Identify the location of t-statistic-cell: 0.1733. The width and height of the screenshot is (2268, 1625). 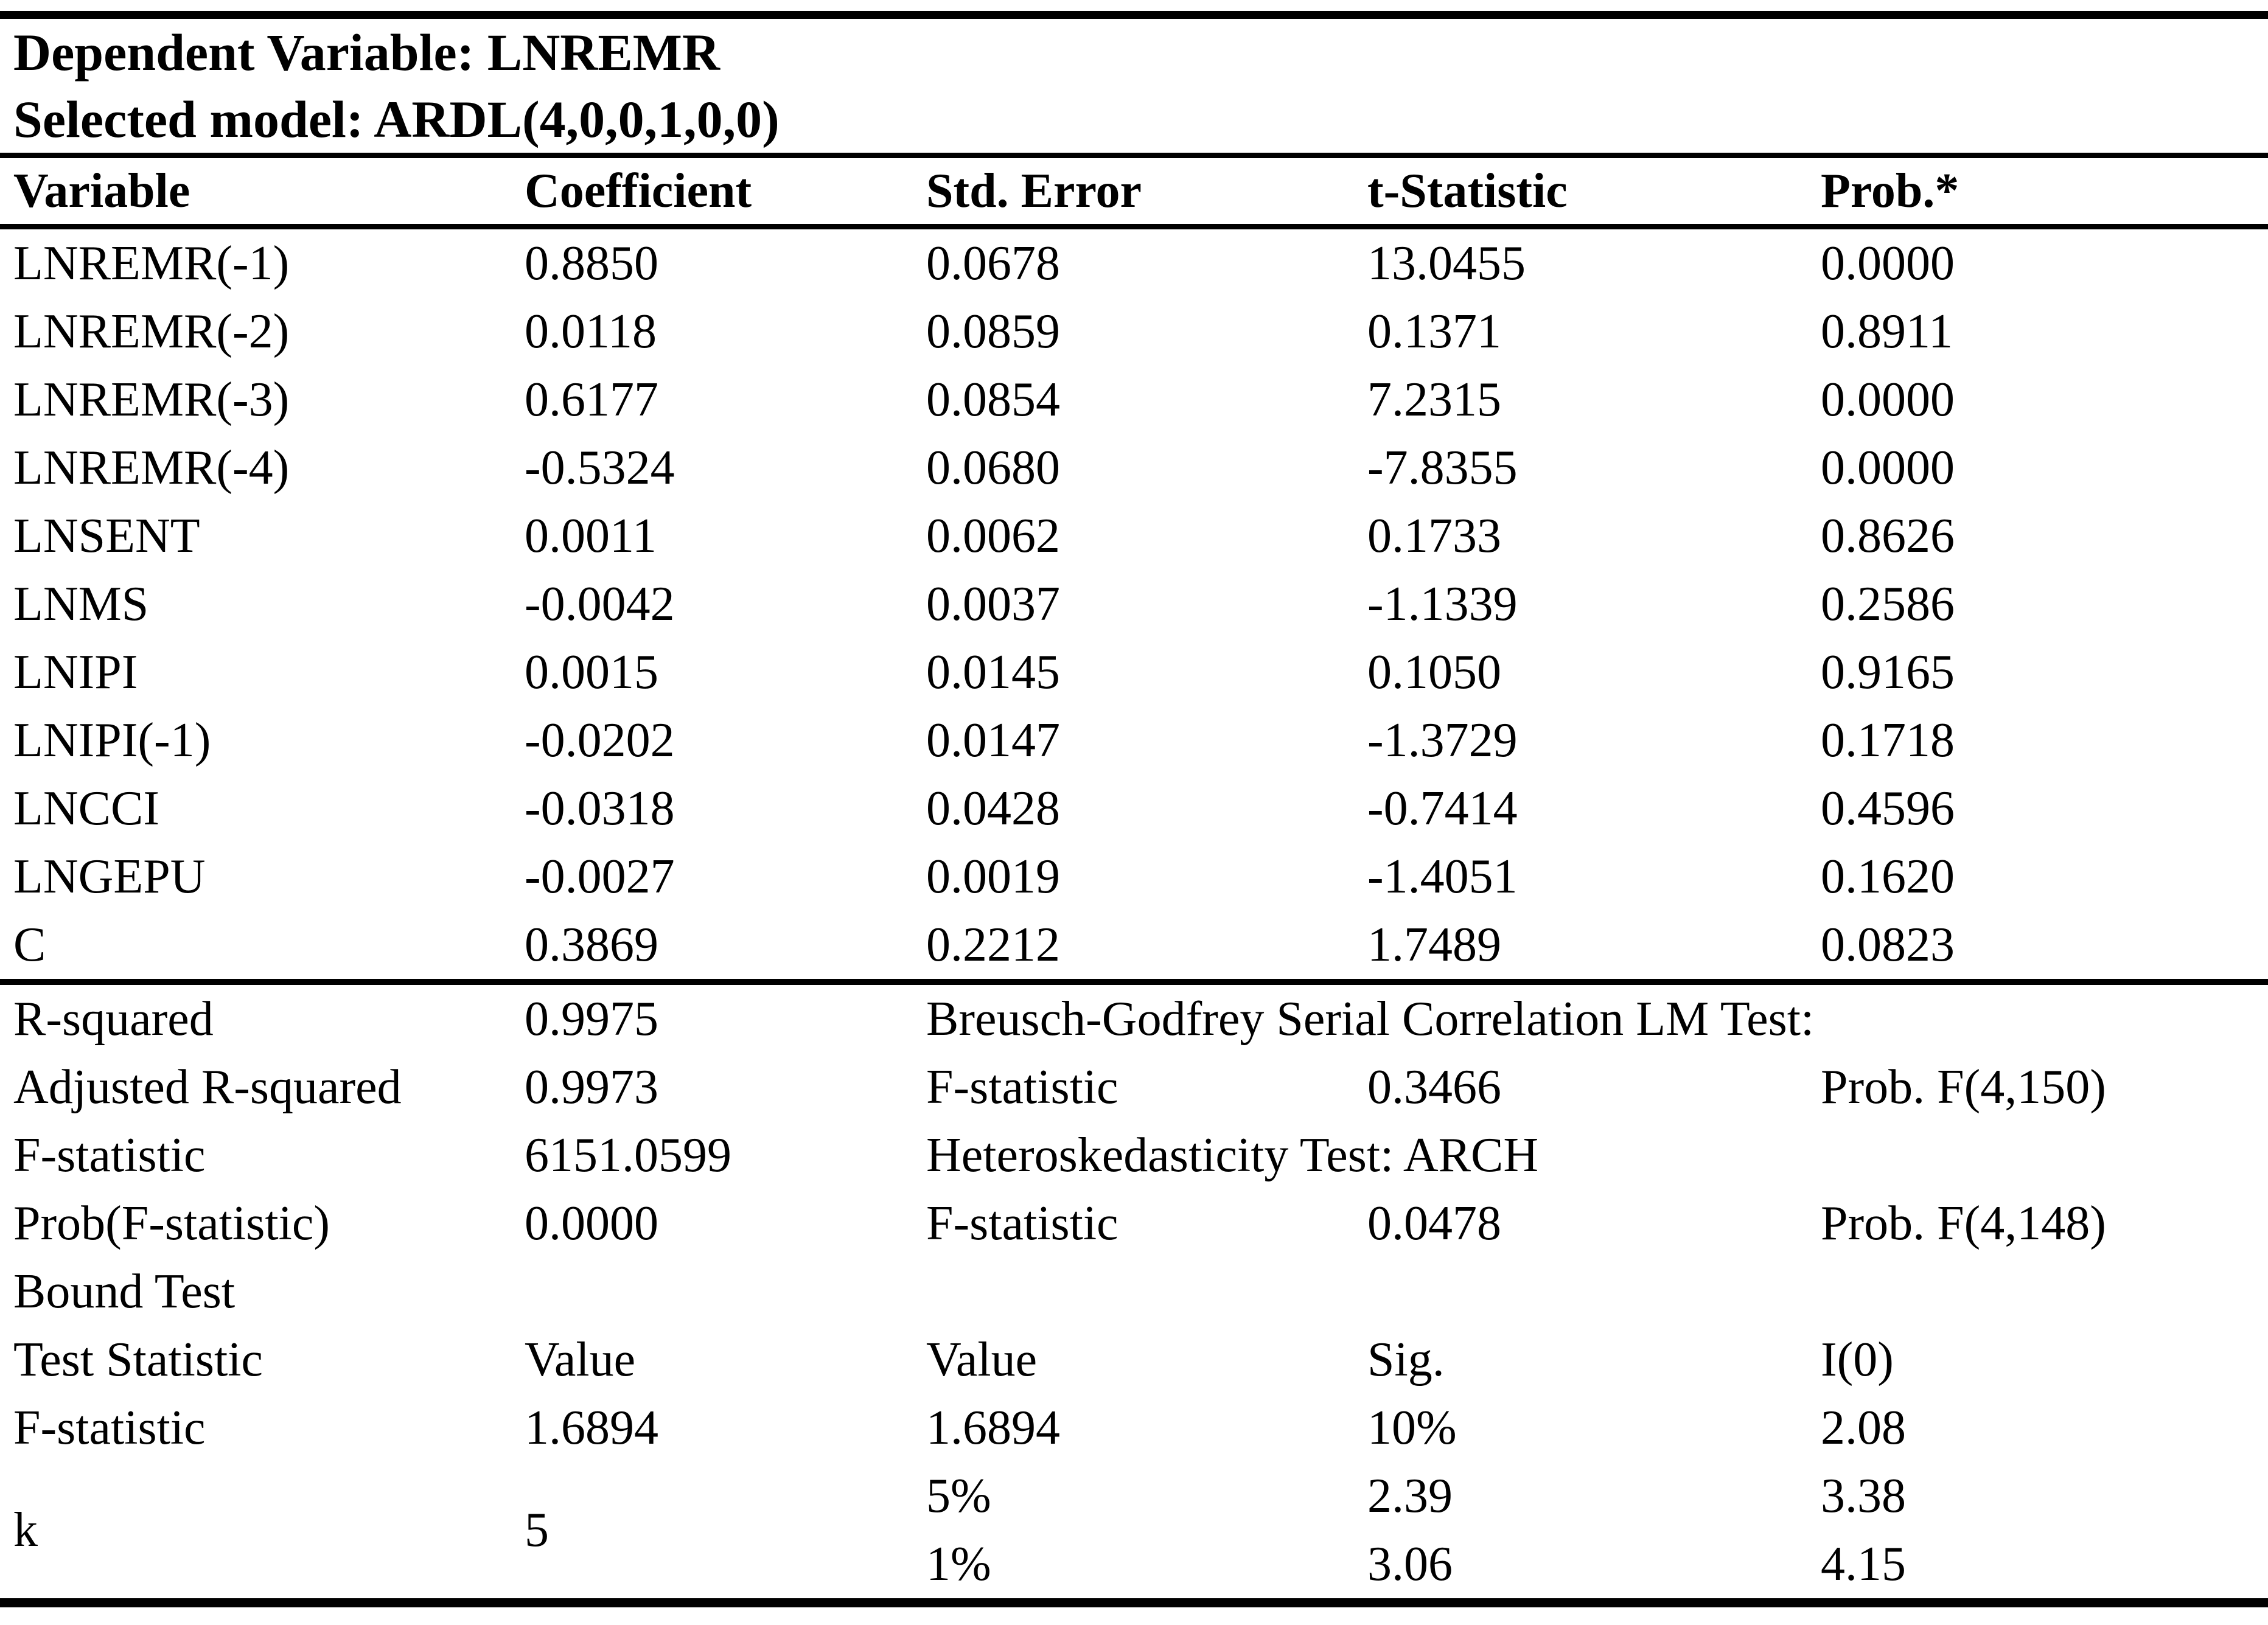
(1434, 536).